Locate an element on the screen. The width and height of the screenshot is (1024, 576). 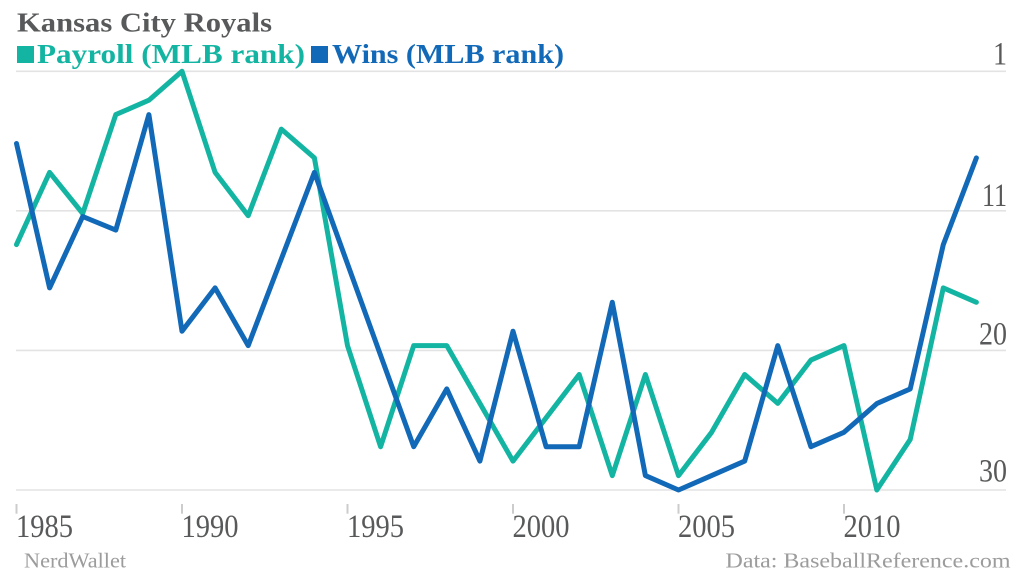
svg-text: 1990 is located at coordinates (210, 527).